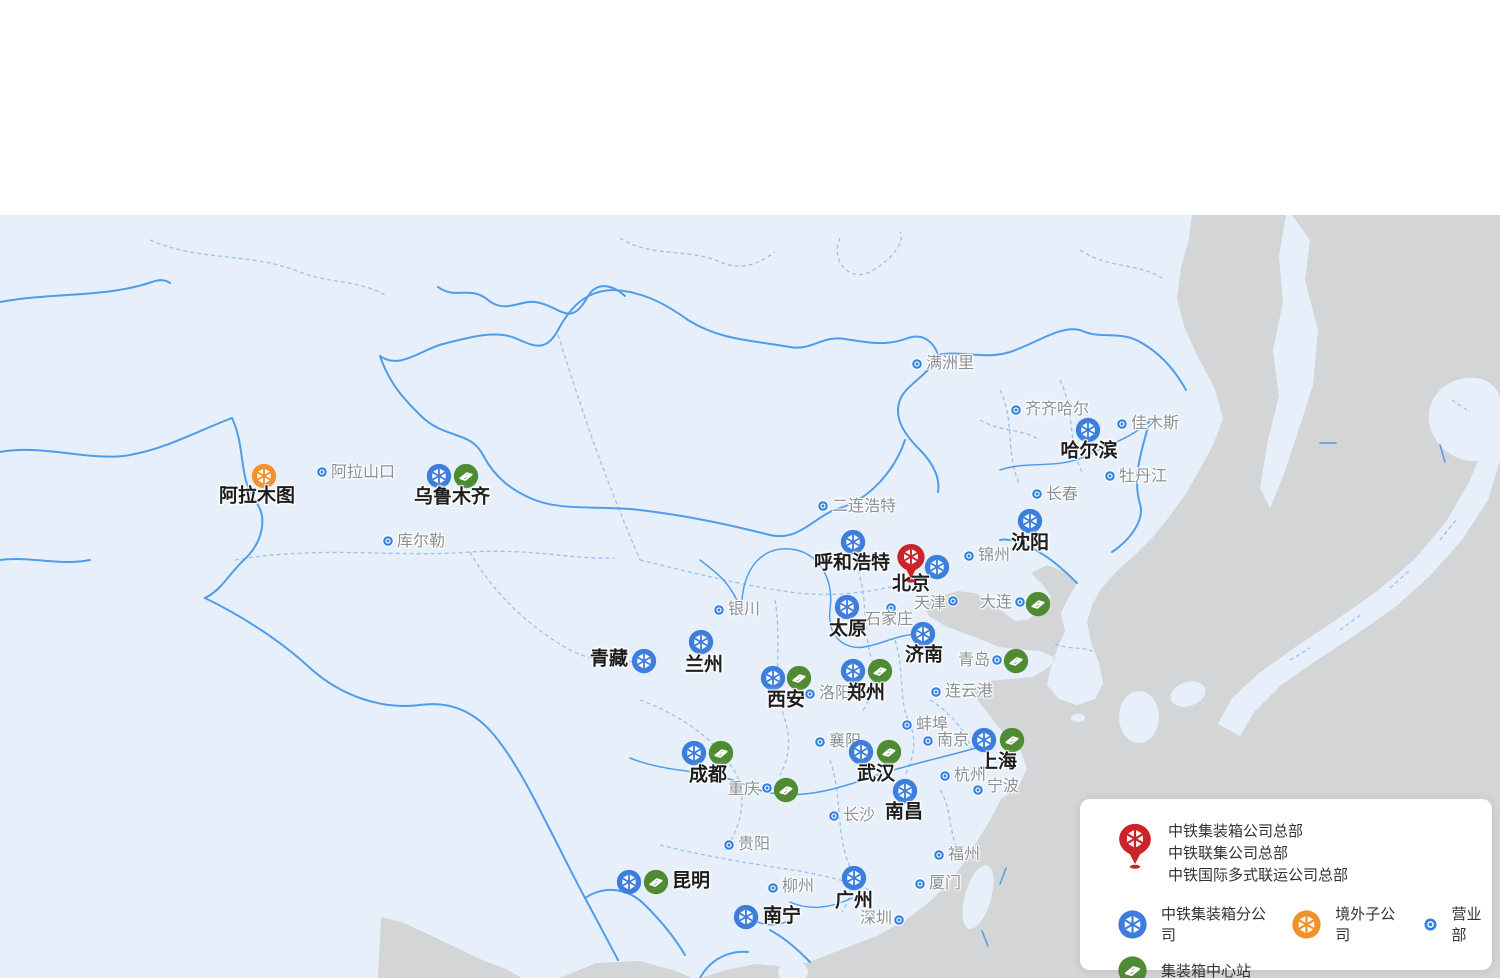 The image size is (1500, 978). What do you see at coordinates (905, 791) in the screenshot?
I see `nanchang-branch-marker` at bounding box center [905, 791].